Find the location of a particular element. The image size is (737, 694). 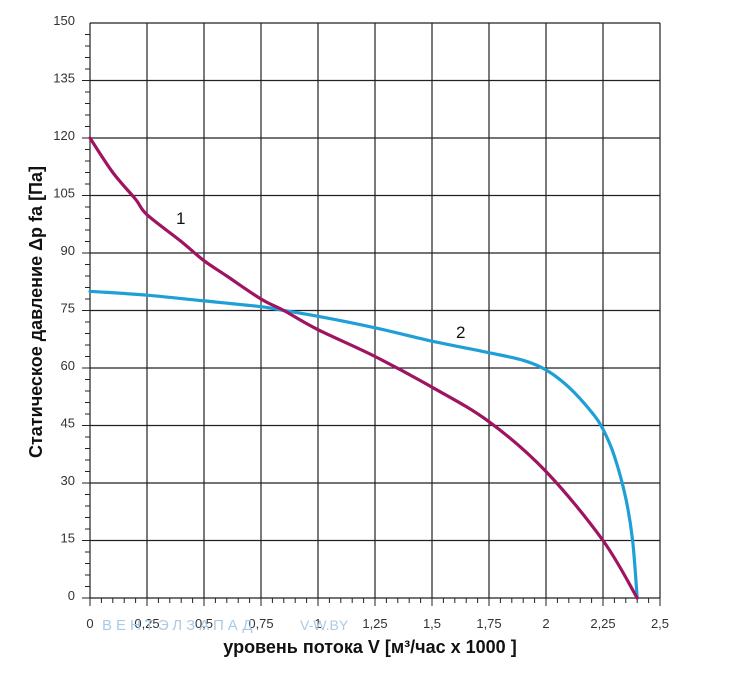

x-tick-label: 2,5 is located at coordinates (660, 623).